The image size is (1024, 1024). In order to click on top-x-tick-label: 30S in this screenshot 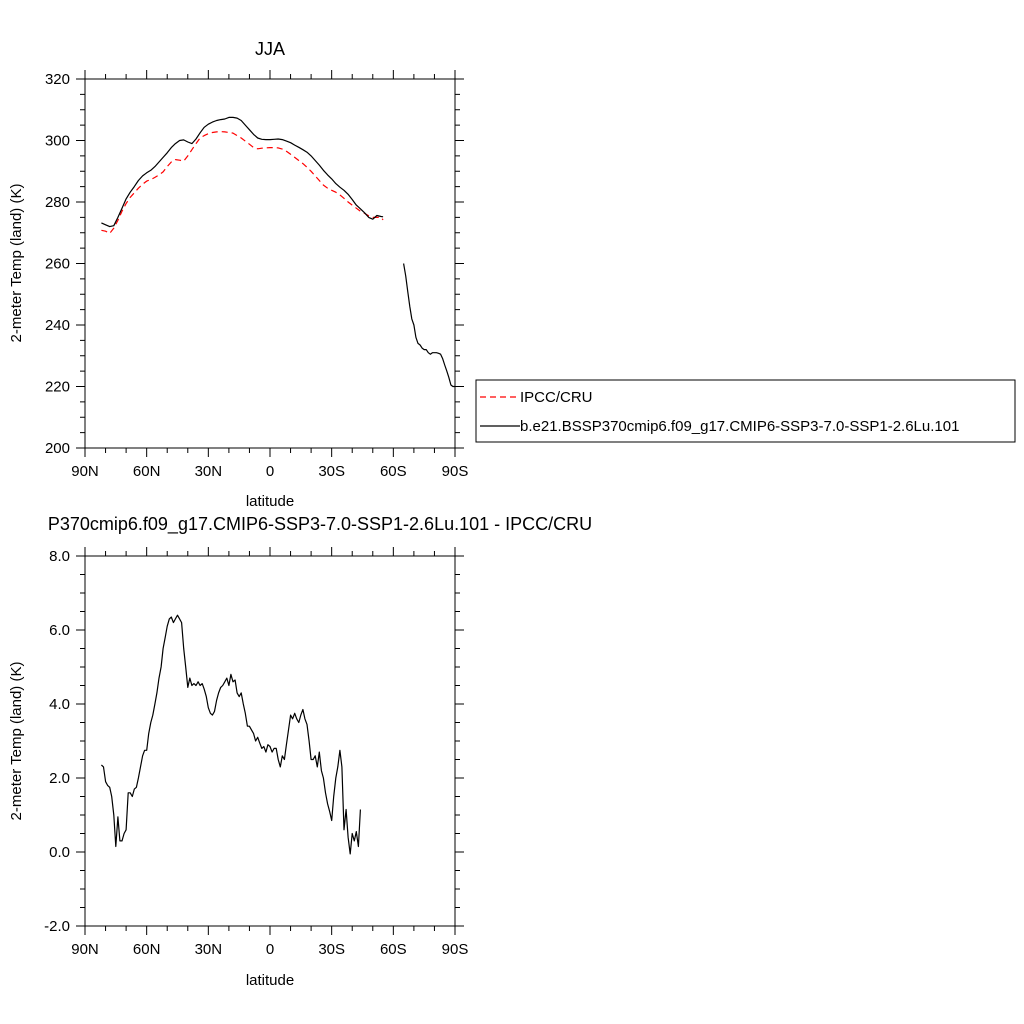, I will do `click(331, 471)`.